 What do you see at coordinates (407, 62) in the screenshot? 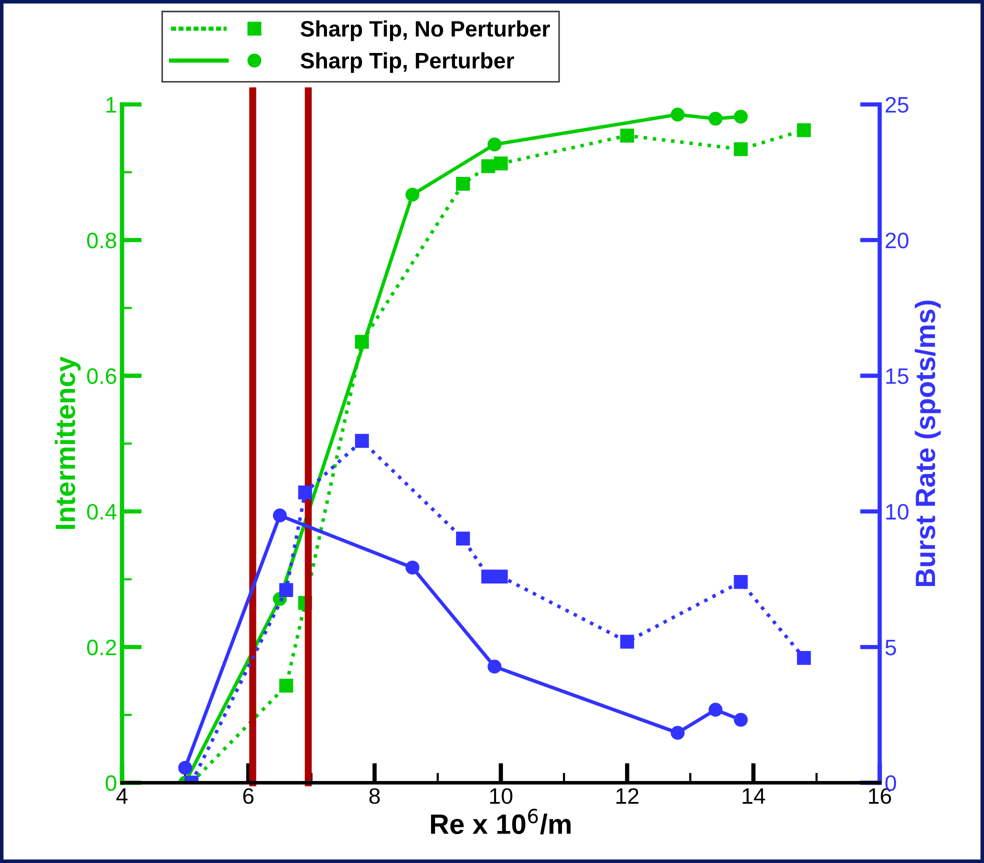
I see `legend-label: Sharp Tip, Perturber` at bounding box center [407, 62].